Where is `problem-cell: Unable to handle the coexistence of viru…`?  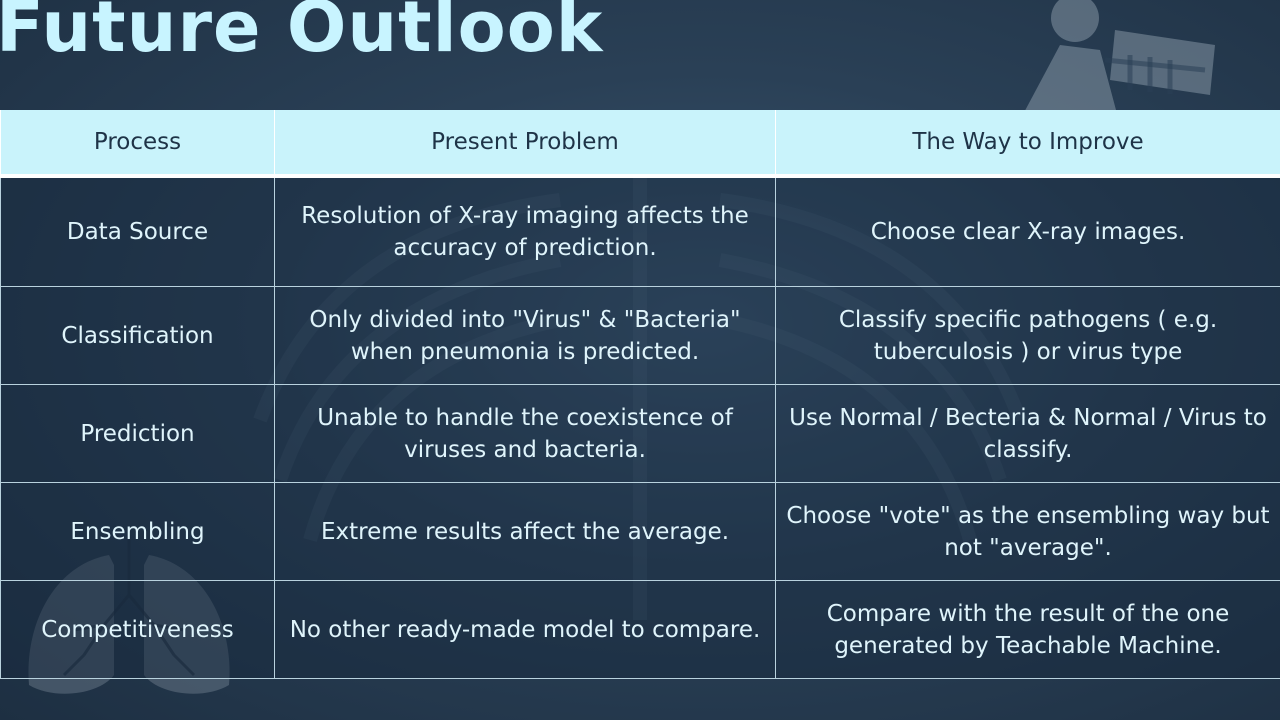 problem-cell: Unable to handle the coexistence of viru… is located at coordinates (525, 433).